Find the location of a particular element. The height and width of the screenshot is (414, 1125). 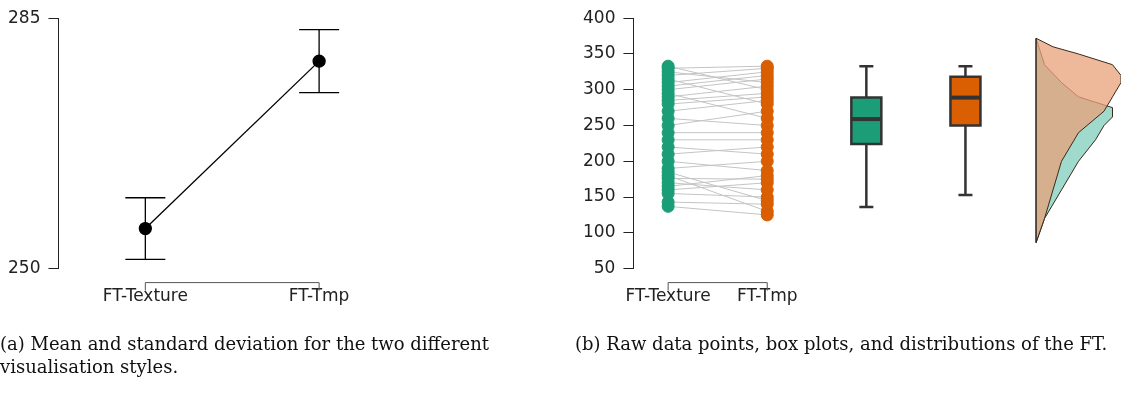

text: (b) Raw data points, box plots, and distributions of the FT. is located at coordinates (842, 343).